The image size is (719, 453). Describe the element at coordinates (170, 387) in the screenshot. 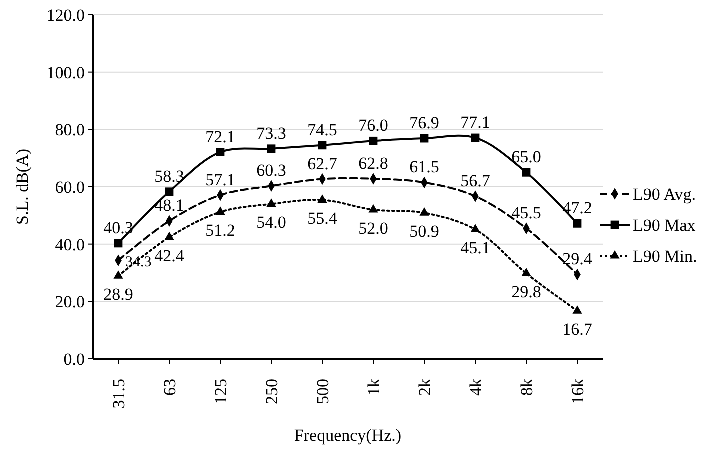

I see `x-tick-label: 63` at that location.